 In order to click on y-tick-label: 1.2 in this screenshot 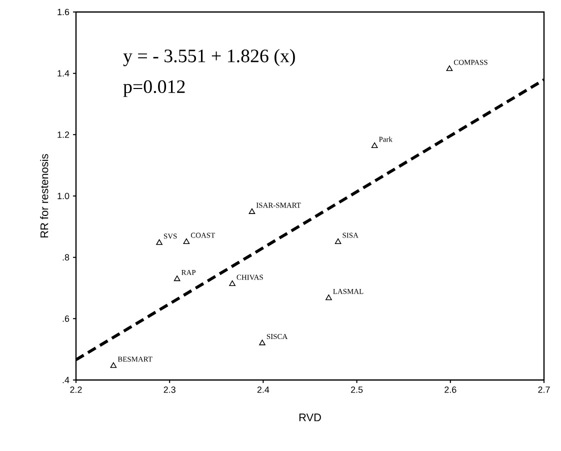, I will do `click(64, 135)`.